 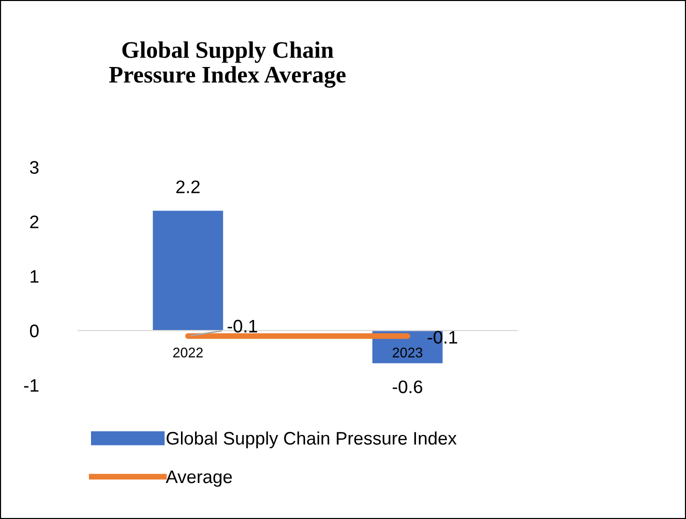 What do you see at coordinates (227, 64) in the screenshot?
I see `chart-title: Global Supply Chain Pressure Index Average` at bounding box center [227, 64].